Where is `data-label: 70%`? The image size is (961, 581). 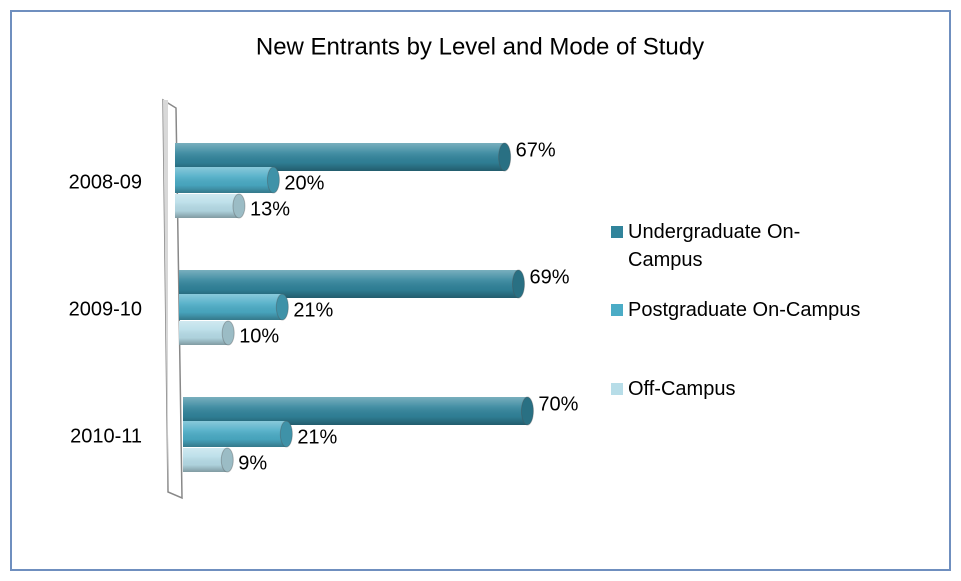
data-label: 70% is located at coordinates (558, 404).